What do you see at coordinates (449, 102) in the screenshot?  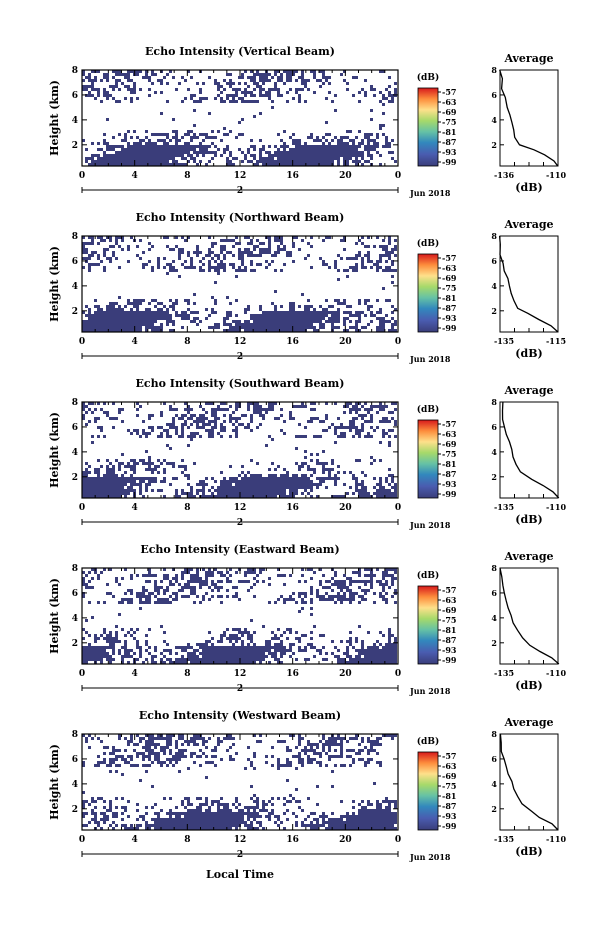 I see `colorbar-tick-label: -63` at bounding box center [449, 102].